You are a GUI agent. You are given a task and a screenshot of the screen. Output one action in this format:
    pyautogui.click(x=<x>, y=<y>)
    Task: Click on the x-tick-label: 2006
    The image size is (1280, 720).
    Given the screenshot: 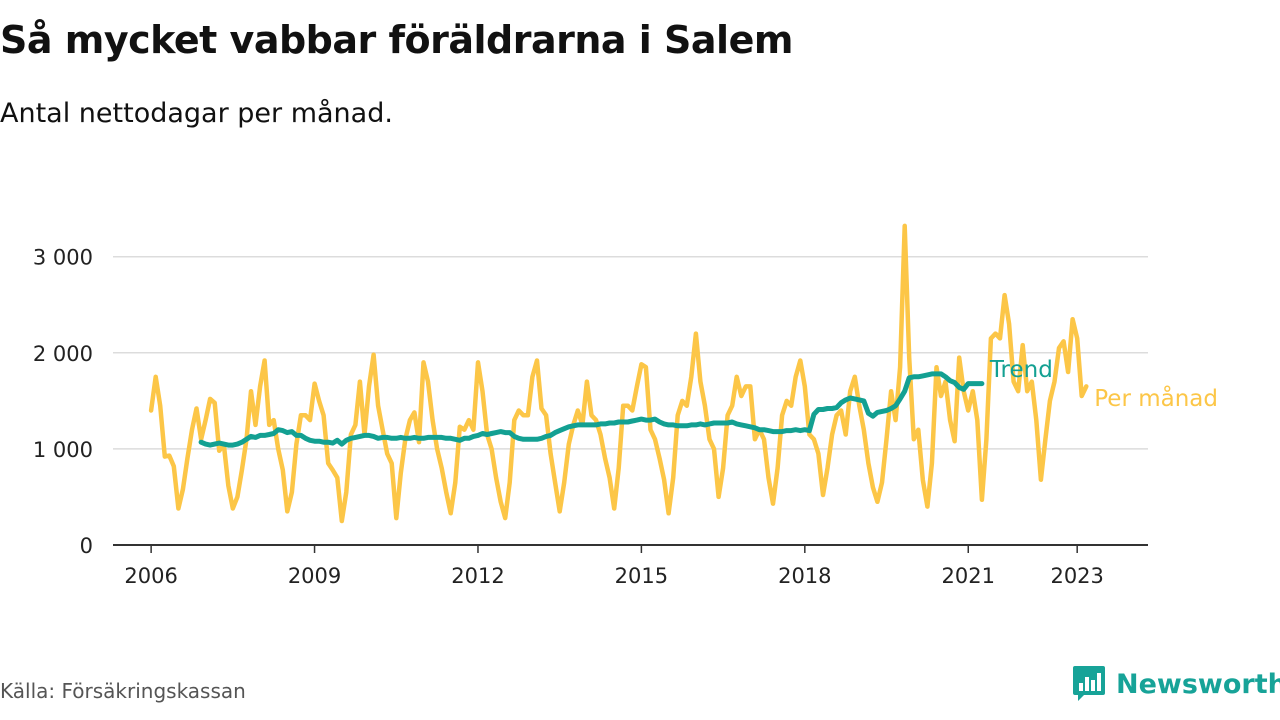 What is the action you would take?
    pyautogui.click(x=150, y=576)
    